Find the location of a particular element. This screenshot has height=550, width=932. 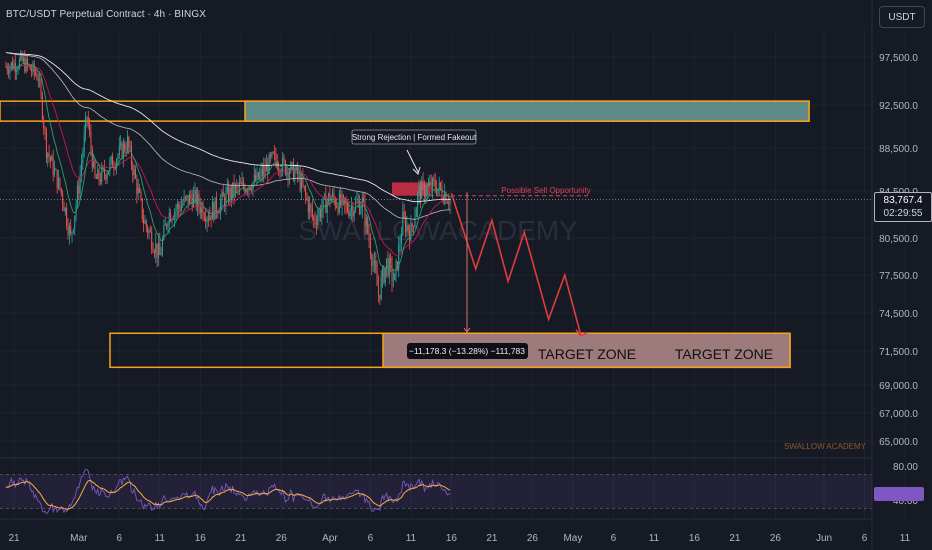

rejection-label-box is located at coordinates (414, 137).